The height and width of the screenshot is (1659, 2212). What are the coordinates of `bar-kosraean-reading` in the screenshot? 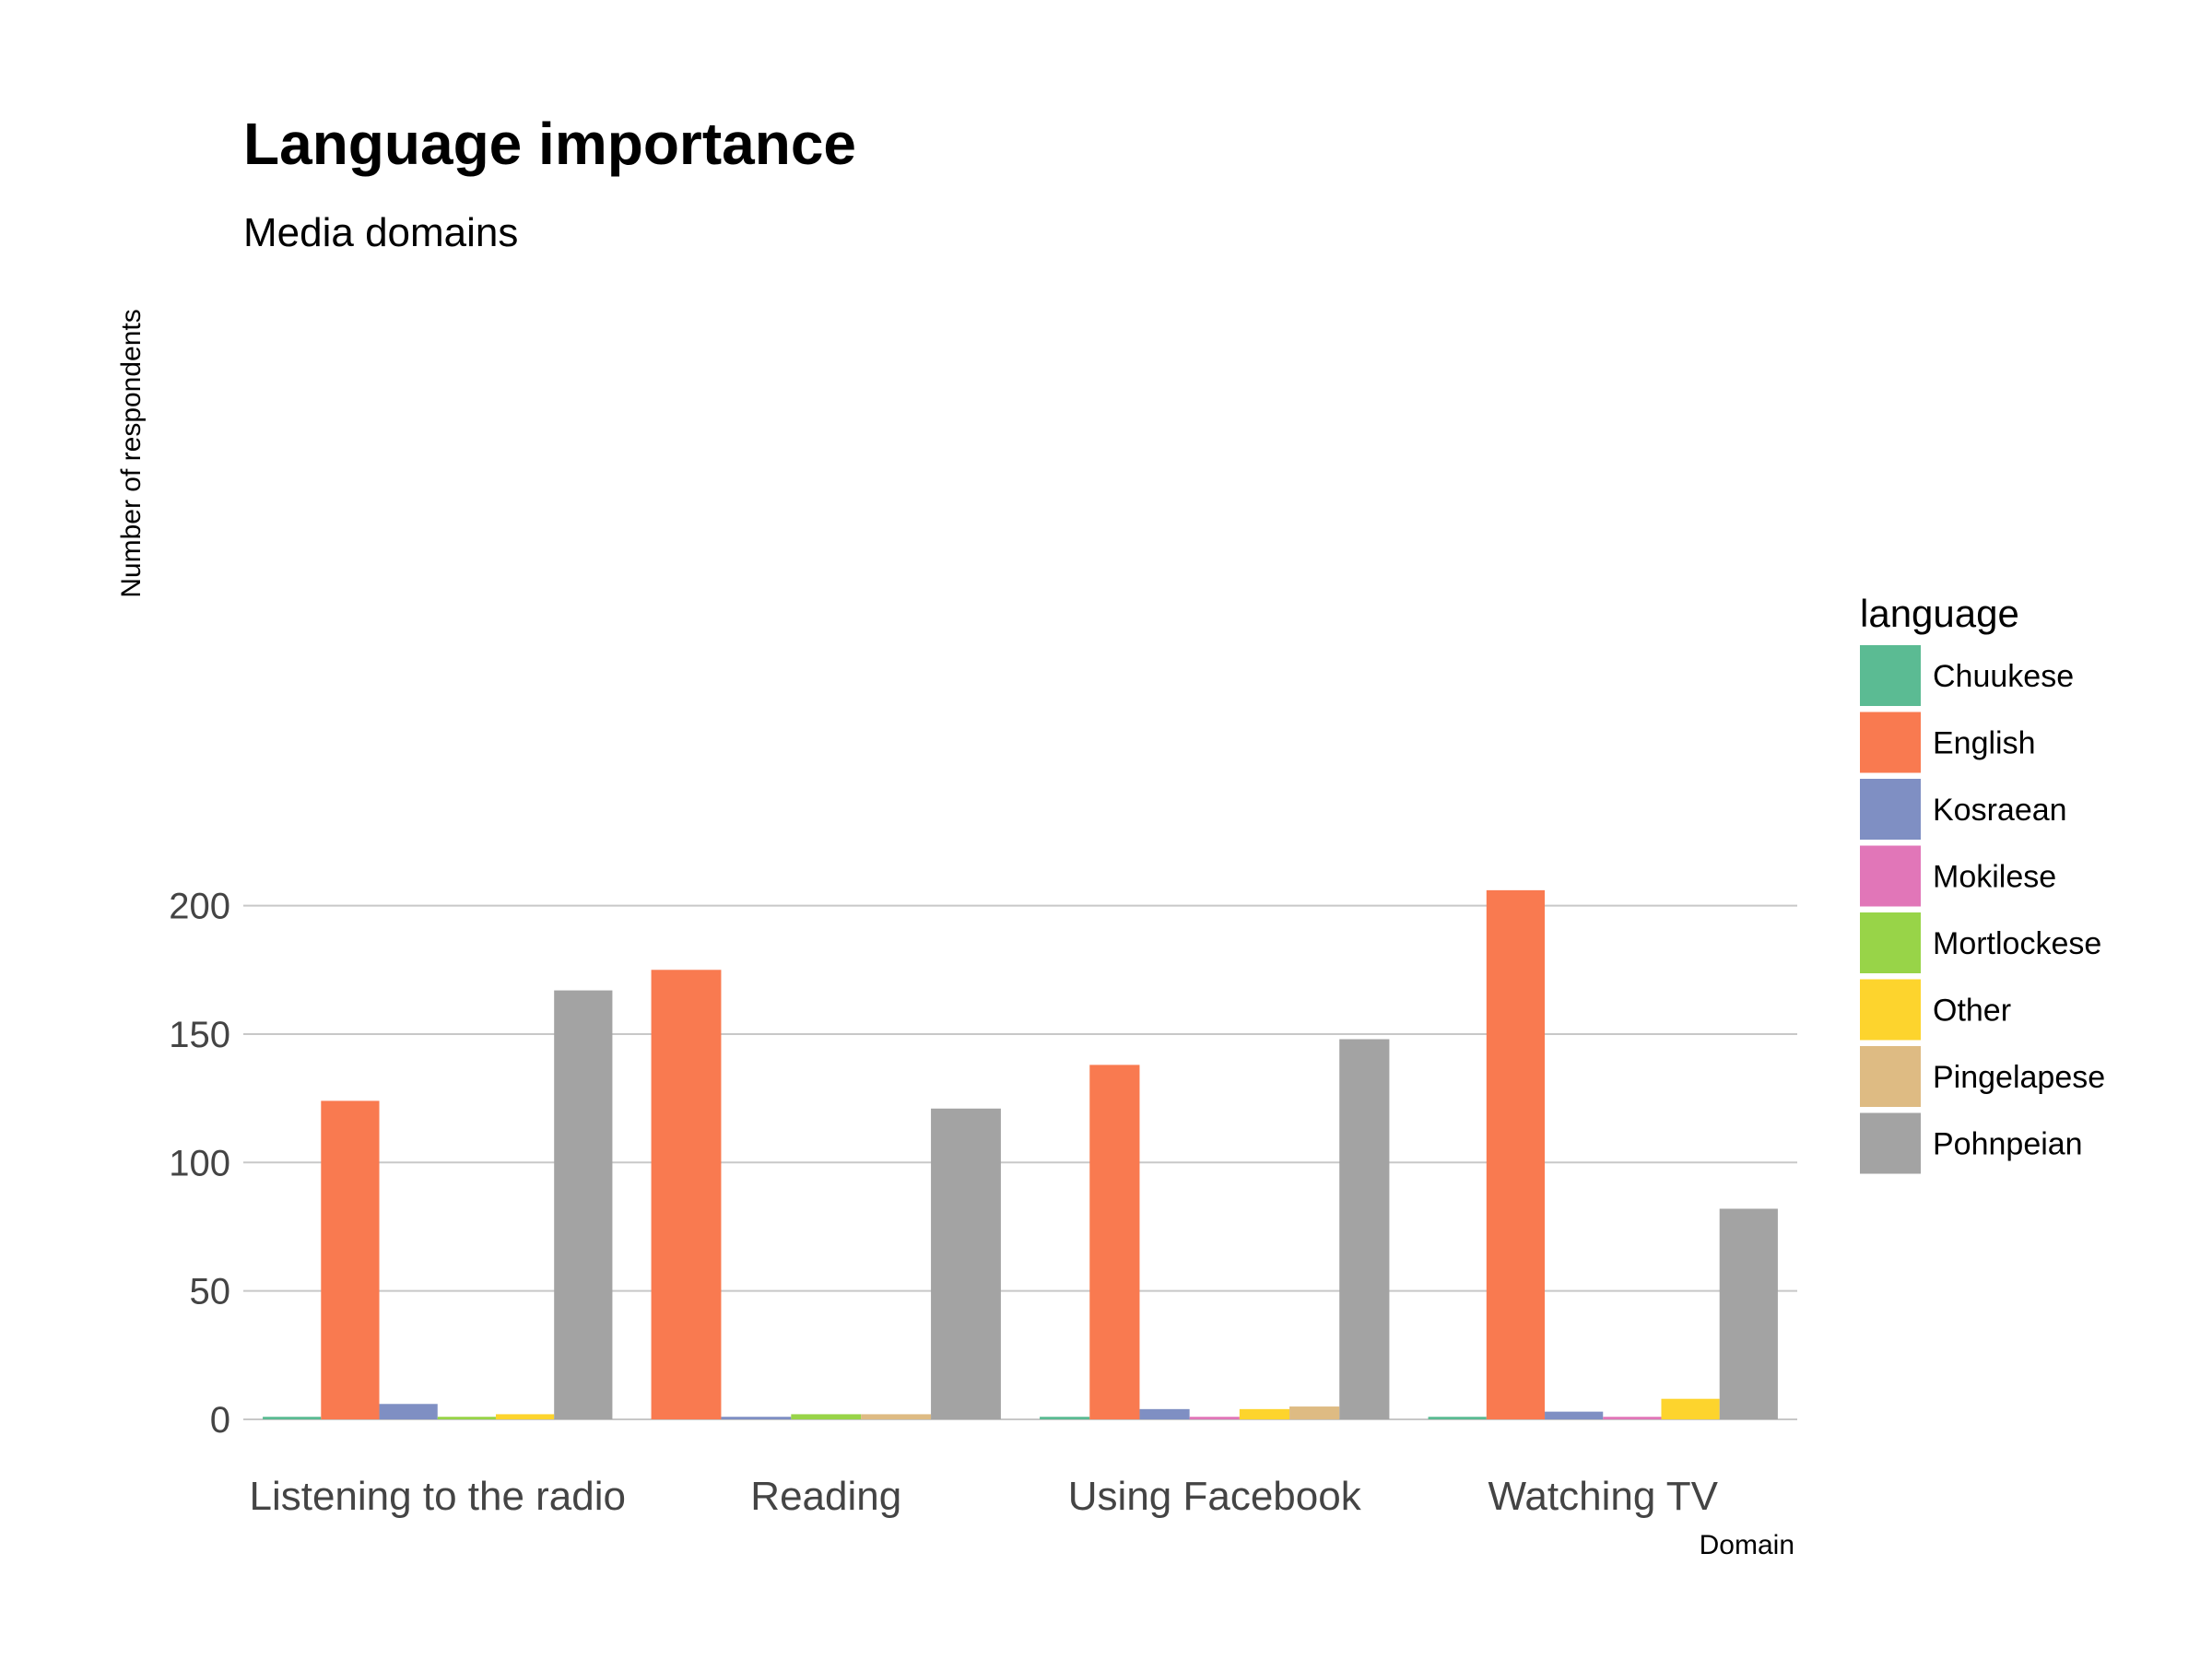 It's located at (756, 1418).